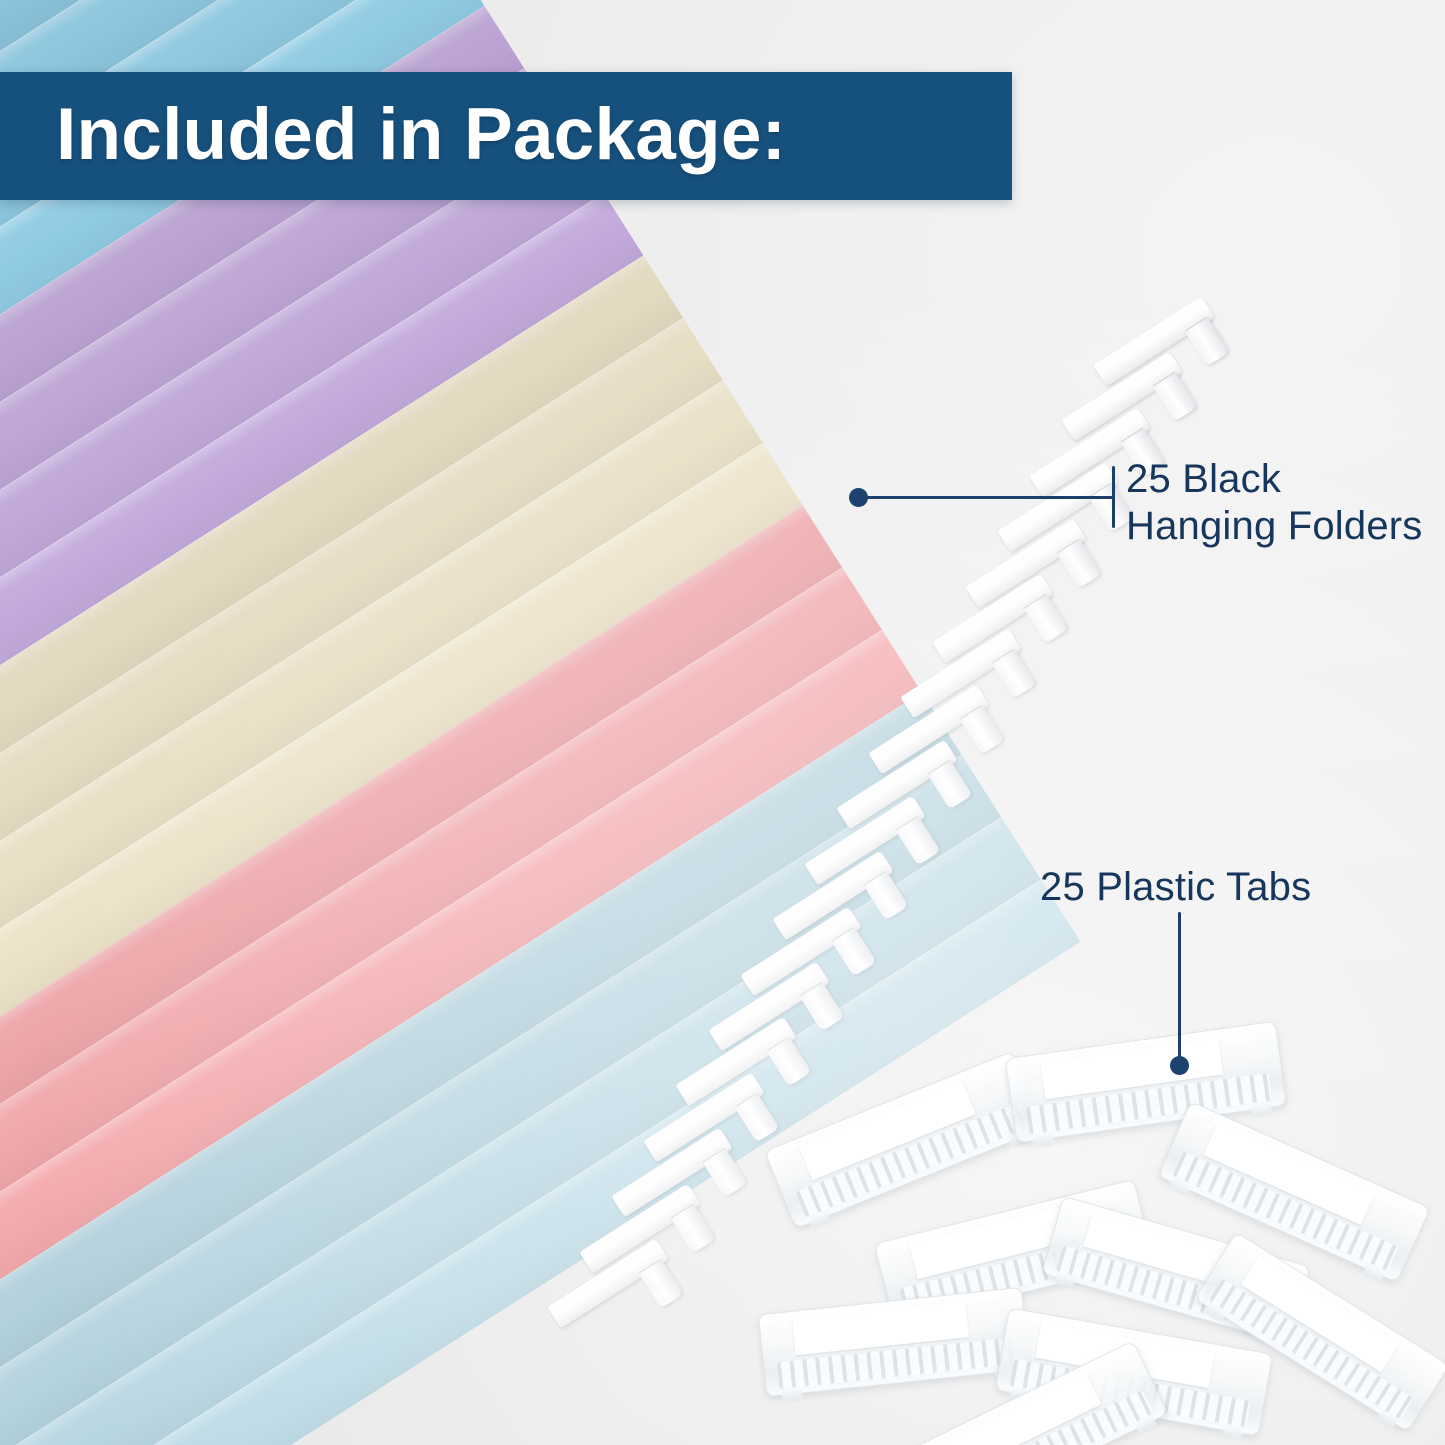 This screenshot has height=1445, width=1445. Describe the element at coordinates (1113, 497) in the screenshot. I see `hanging-folders-leader-elbow` at that location.